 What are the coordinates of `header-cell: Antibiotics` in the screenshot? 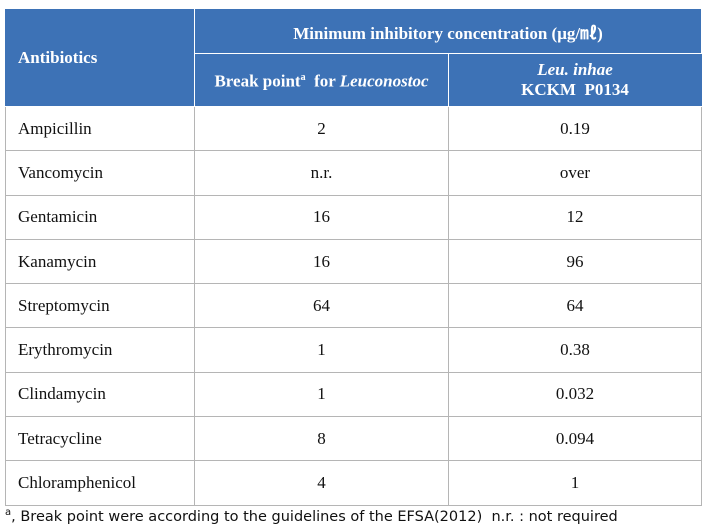 It's located at (100, 58).